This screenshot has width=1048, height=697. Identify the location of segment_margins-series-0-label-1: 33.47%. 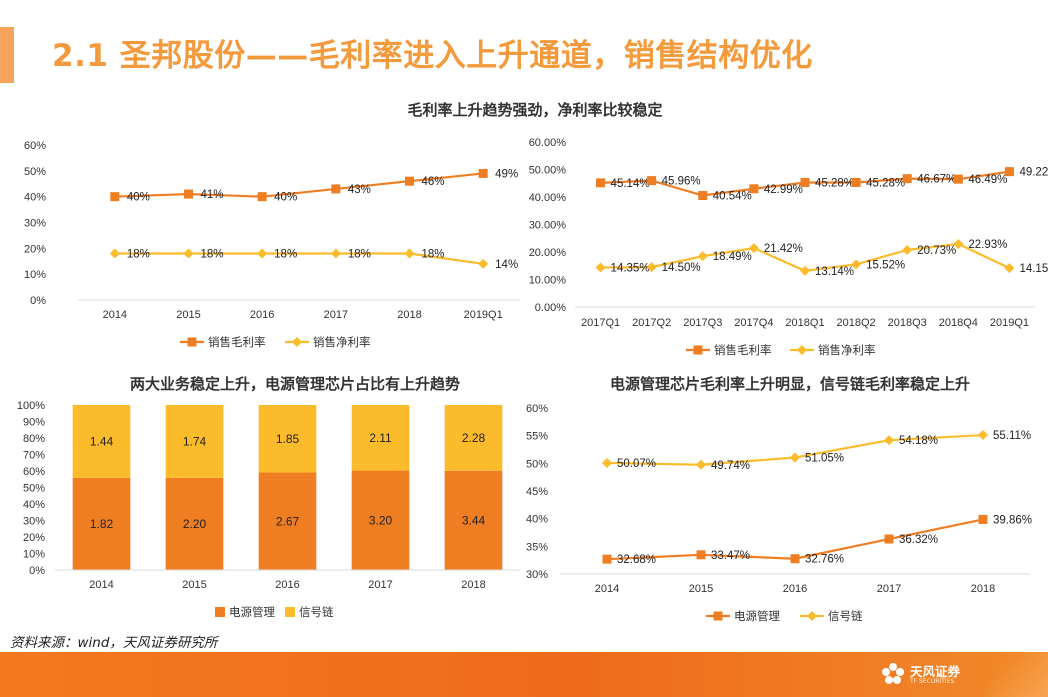
(730, 556).